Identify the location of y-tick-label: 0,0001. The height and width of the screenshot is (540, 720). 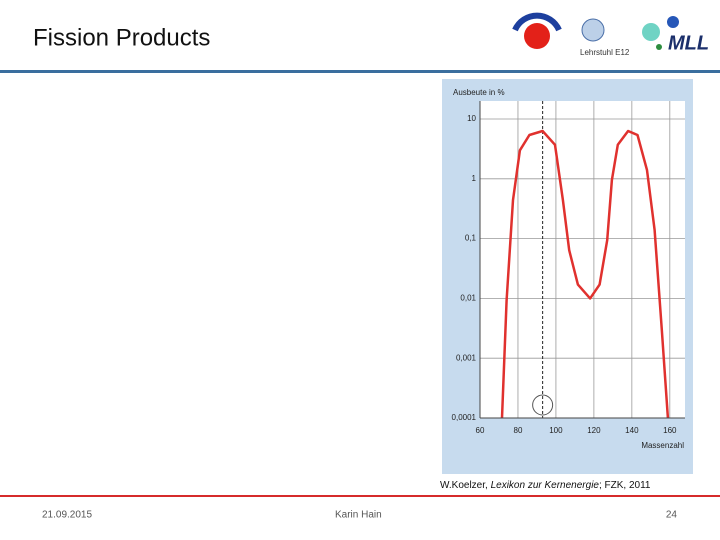
(464, 417).